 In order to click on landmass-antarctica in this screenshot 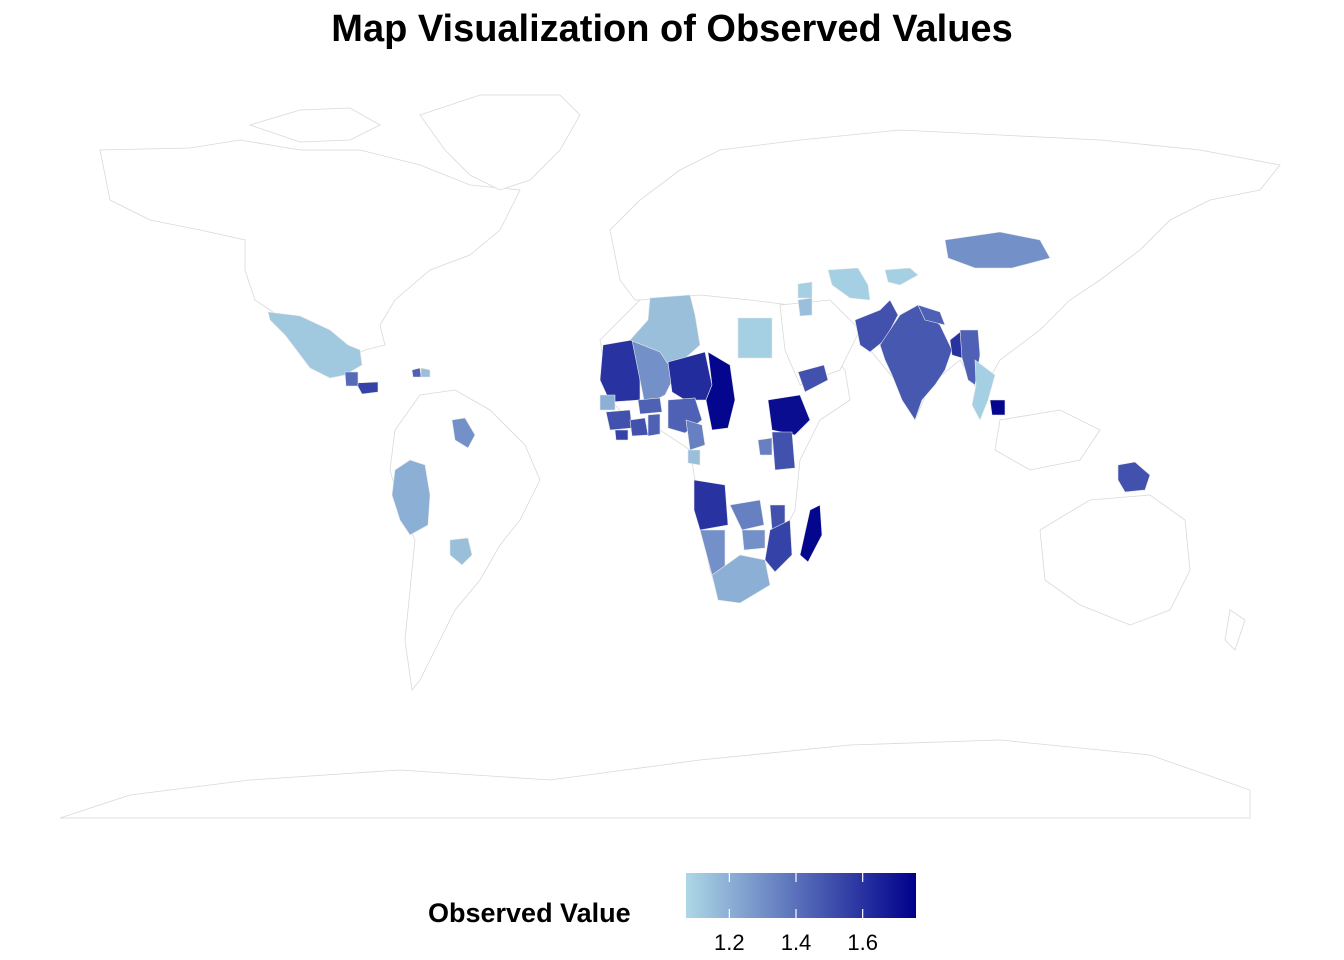, I will do `click(655, 779)`.